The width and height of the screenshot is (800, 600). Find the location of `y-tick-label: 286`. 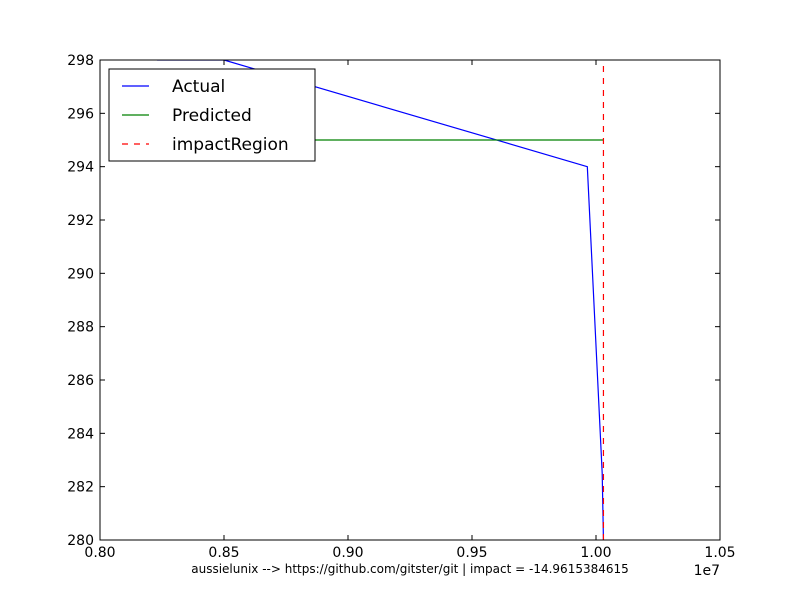

y-tick-label: 286 is located at coordinates (80, 381).